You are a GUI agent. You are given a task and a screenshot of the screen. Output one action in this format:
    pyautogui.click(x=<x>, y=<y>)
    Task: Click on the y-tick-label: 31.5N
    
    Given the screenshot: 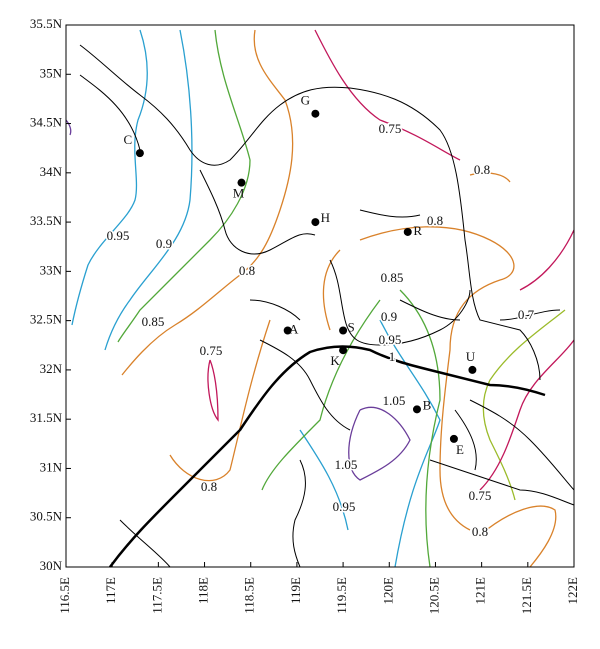 What is the action you would take?
    pyautogui.click(x=46, y=417)
    